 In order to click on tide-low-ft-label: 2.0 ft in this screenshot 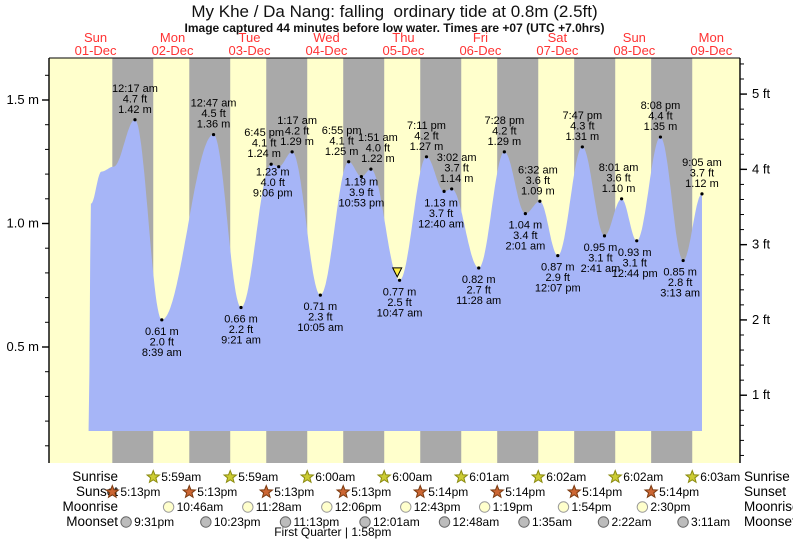, I will do `click(162, 342)`.